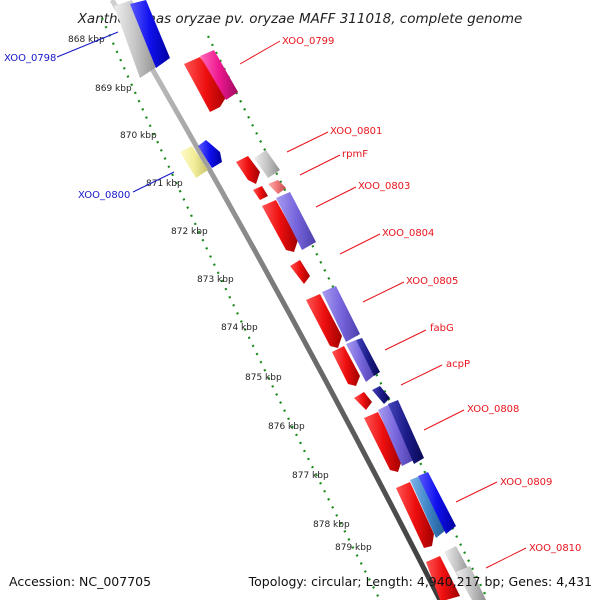 The width and height of the screenshot is (600, 600). What do you see at coordinates (471, 583) in the screenshot?
I see `gene-xoo0810` at bounding box center [471, 583].